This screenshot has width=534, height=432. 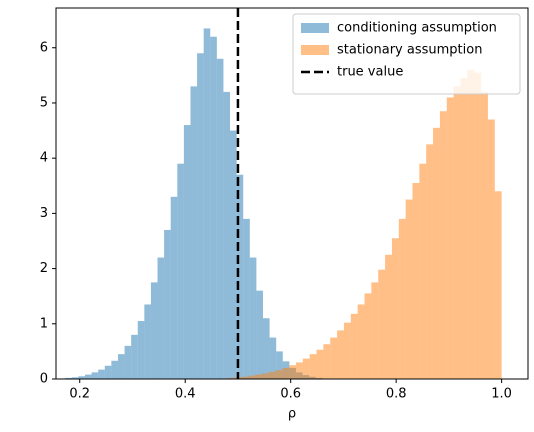 I want to click on y-tick-label: 6, so click(x=44, y=47).